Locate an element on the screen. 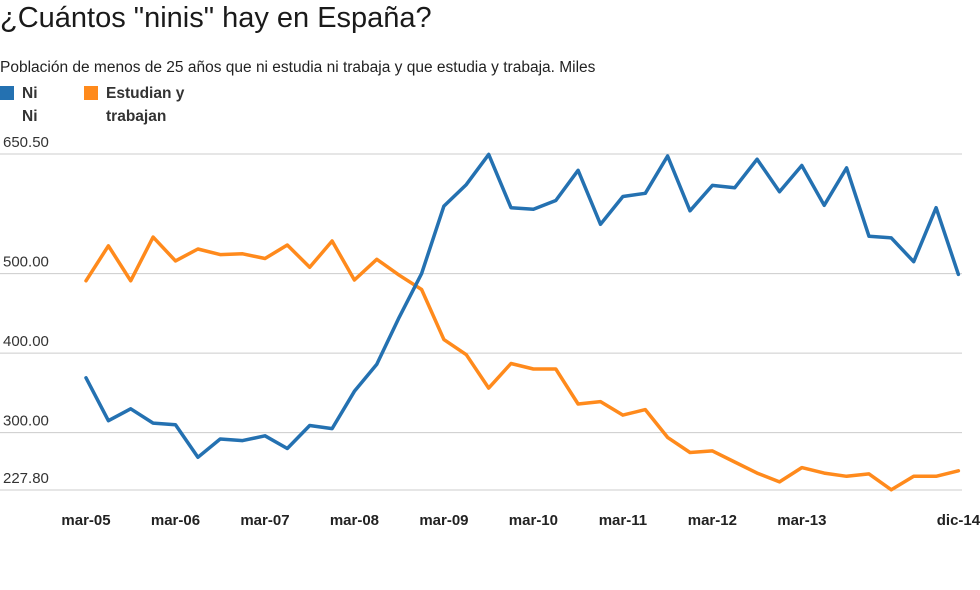  y-tick-label: 300.00 is located at coordinates (26, 421).